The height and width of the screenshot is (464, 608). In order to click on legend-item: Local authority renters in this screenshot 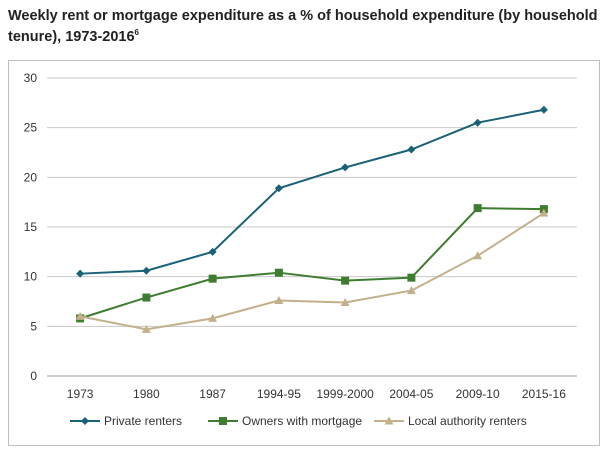, I will do `click(450, 421)`.